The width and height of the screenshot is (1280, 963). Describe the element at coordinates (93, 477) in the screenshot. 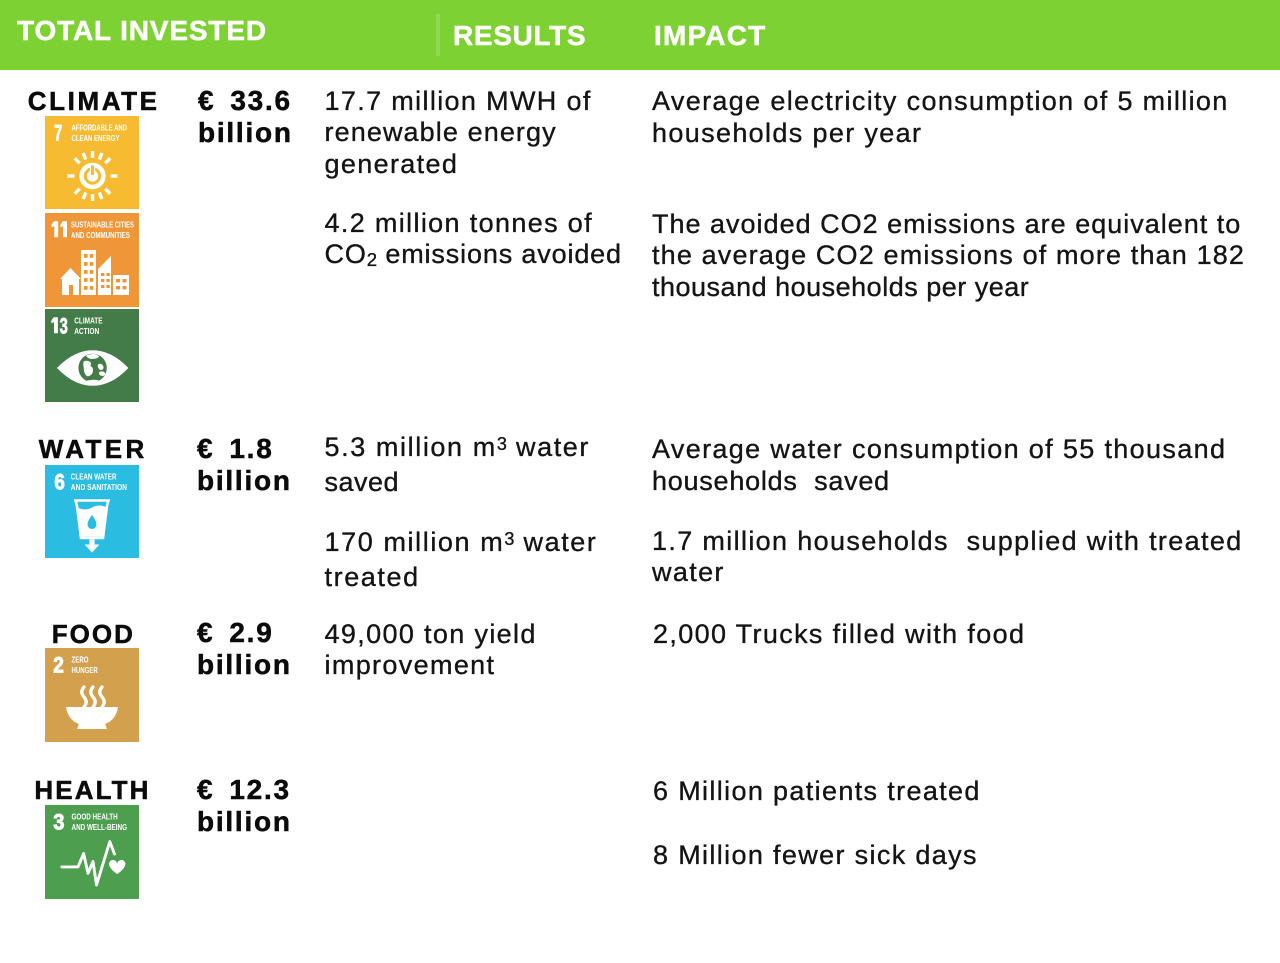

I see `svg-text: CLEAN WATER` at that location.